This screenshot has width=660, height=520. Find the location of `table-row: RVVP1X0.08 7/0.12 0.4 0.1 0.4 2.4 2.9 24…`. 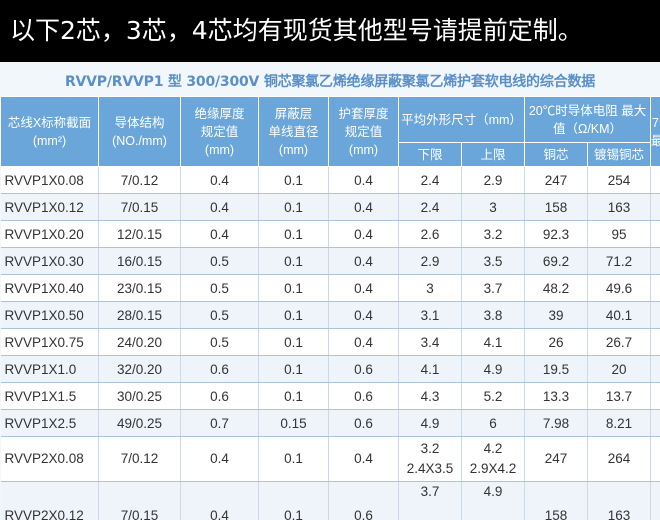

table-row: RVVP1X0.08 7/0.12 0.4 0.1 0.4 2.4 2.9 24… is located at coordinates (330, 180).